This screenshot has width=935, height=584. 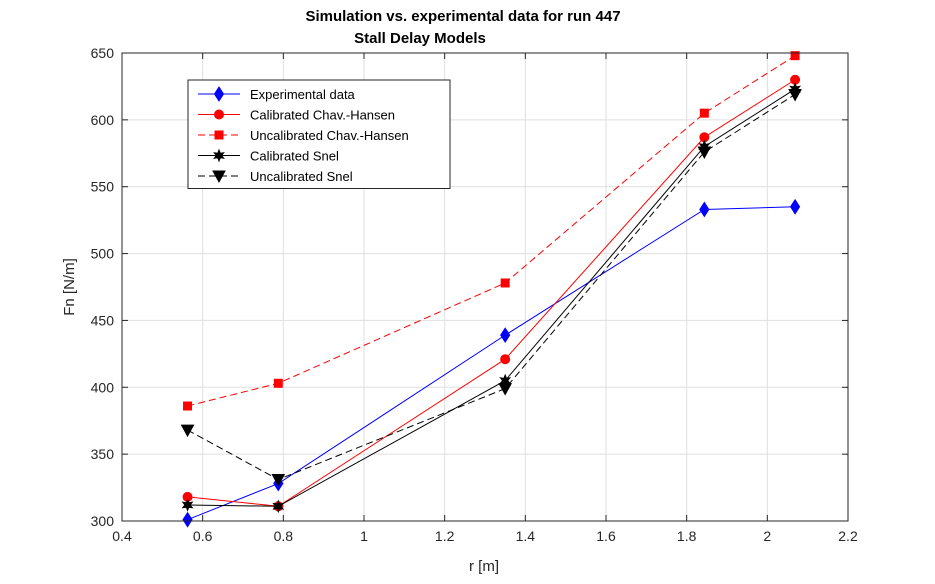 What do you see at coordinates (606, 536) in the screenshot?
I see `x-tick-label: 1.6` at bounding box center [606, 536].